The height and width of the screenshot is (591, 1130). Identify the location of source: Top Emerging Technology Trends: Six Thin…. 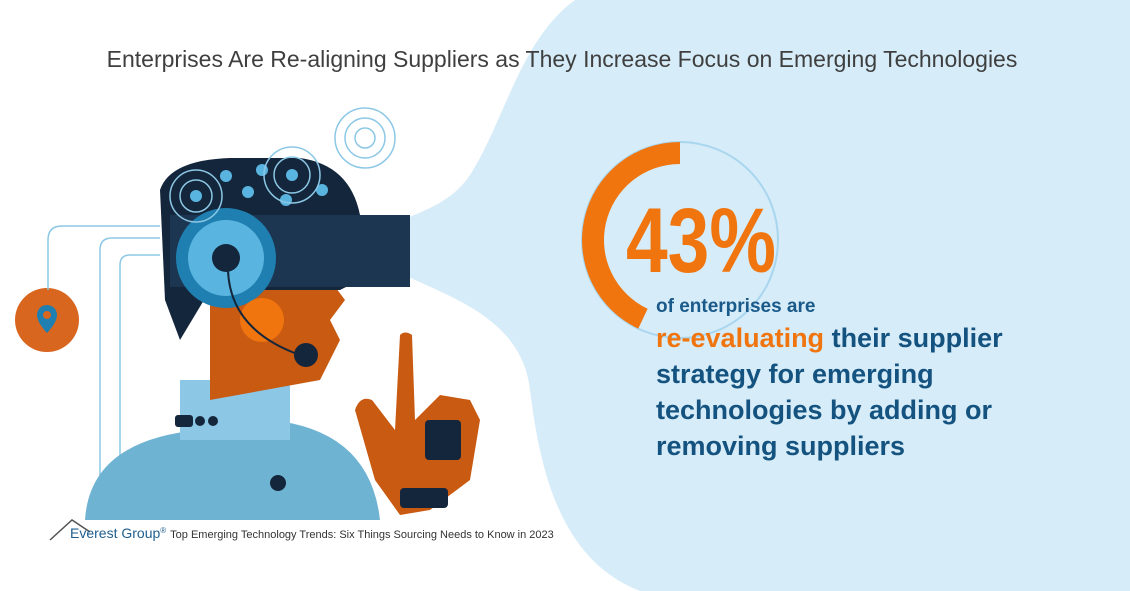
(362, 535).